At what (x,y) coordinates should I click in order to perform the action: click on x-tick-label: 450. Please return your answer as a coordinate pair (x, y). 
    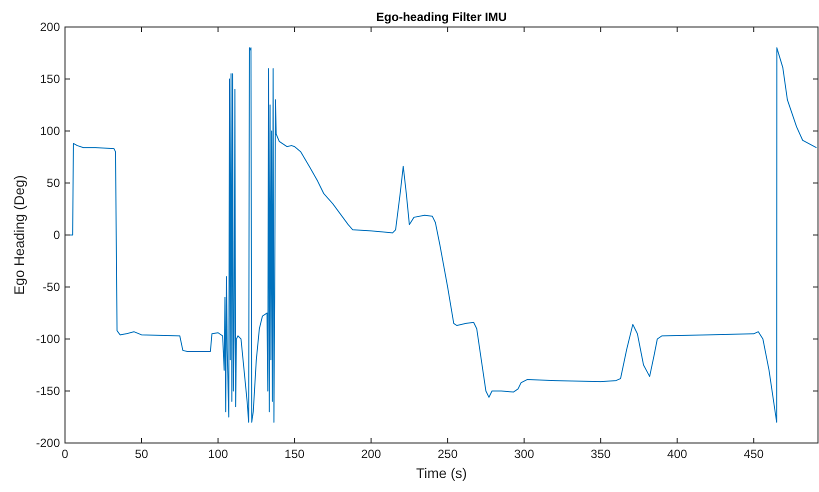
    Looking at the image, I should click on (754, 454).